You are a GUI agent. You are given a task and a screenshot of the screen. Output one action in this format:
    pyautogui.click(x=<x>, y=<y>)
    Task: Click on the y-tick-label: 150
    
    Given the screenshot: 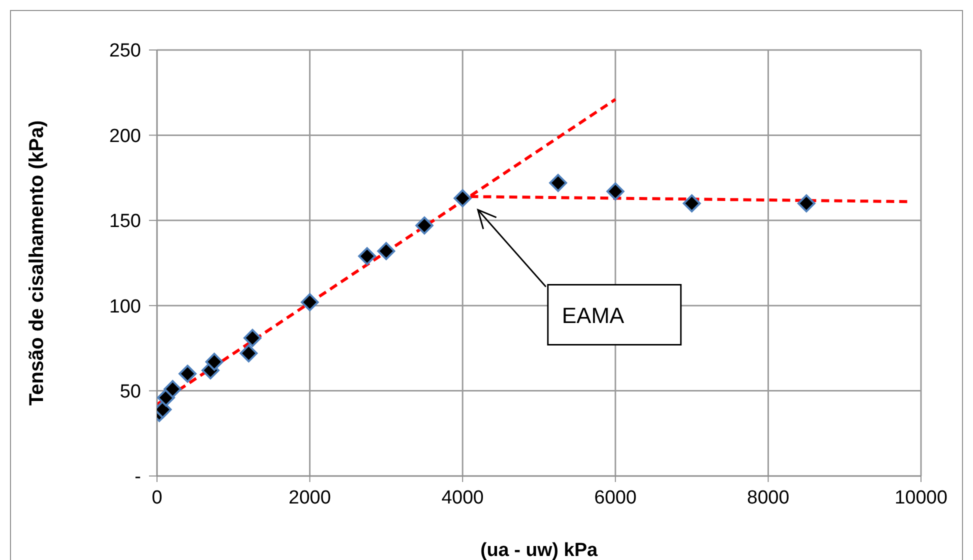 What is the action you would take?
    pyautogui.click(x=125, y=221)
    